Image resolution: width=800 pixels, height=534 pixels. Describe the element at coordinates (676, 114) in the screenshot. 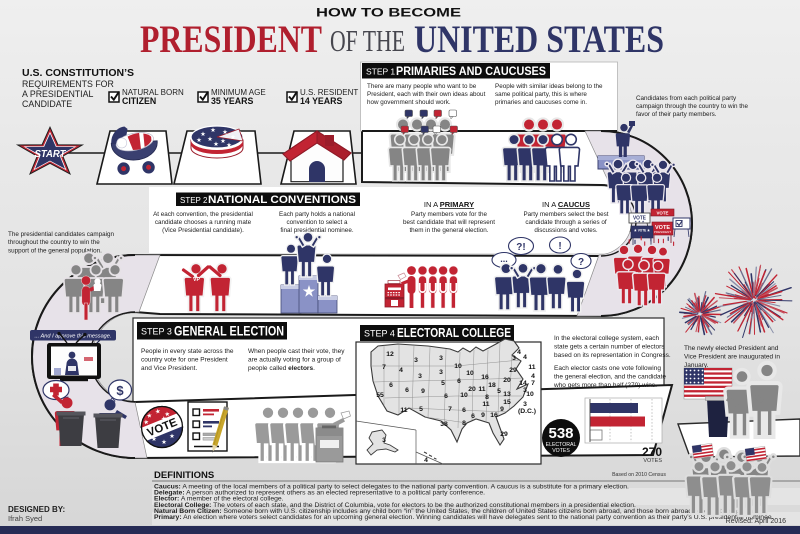

I see `svg-text: favor of their party members.` at that location.